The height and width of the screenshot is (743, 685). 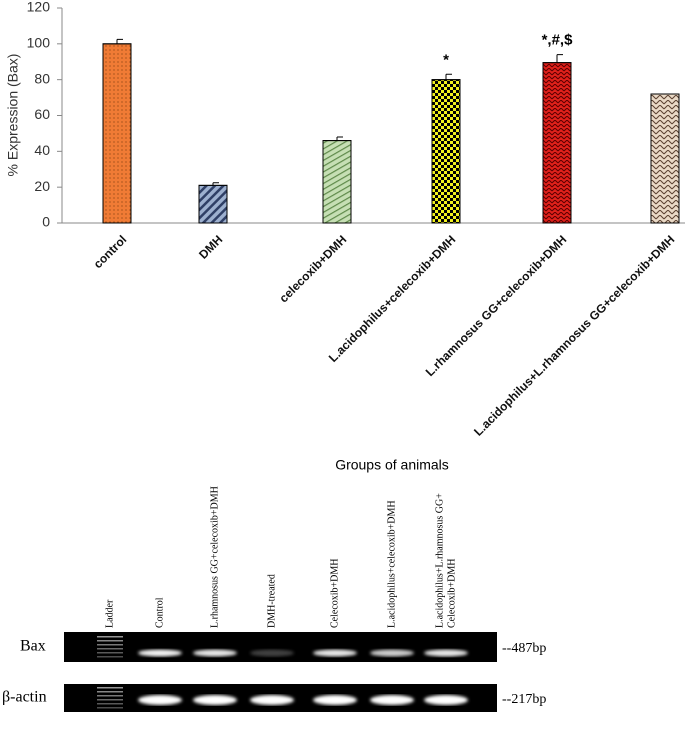 I want to click on y-tick-label: 60, so click(x=42, y=114).